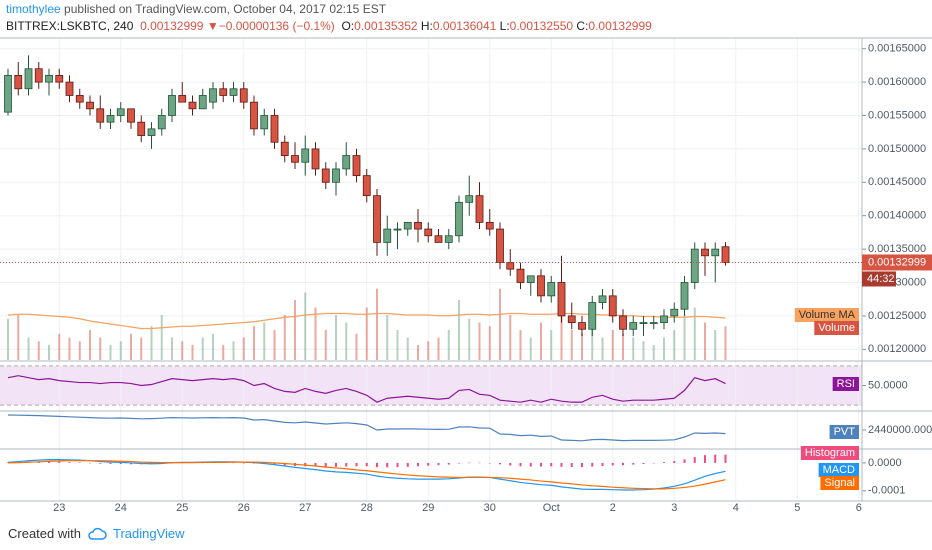 The height and width of the screenshot is (550, 932). I want to click on x-tick-label: 25, so click(182, 508).